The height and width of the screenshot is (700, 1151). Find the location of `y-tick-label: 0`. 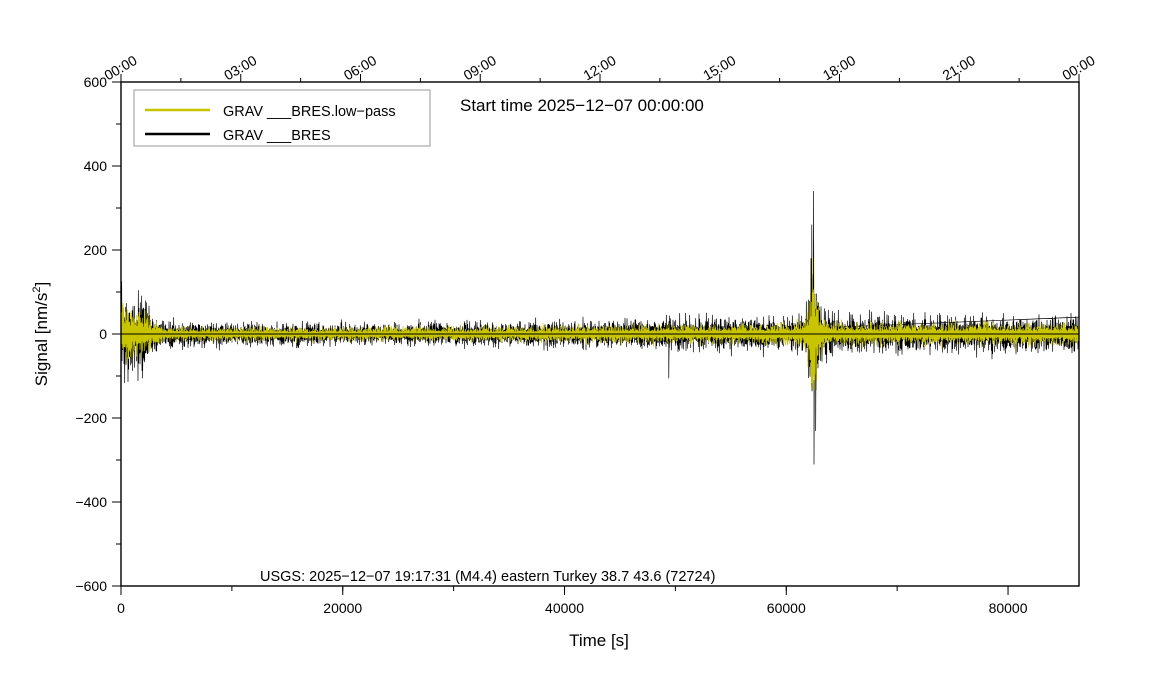

y-tick-label: 0 is located at coordinates (103, 334).